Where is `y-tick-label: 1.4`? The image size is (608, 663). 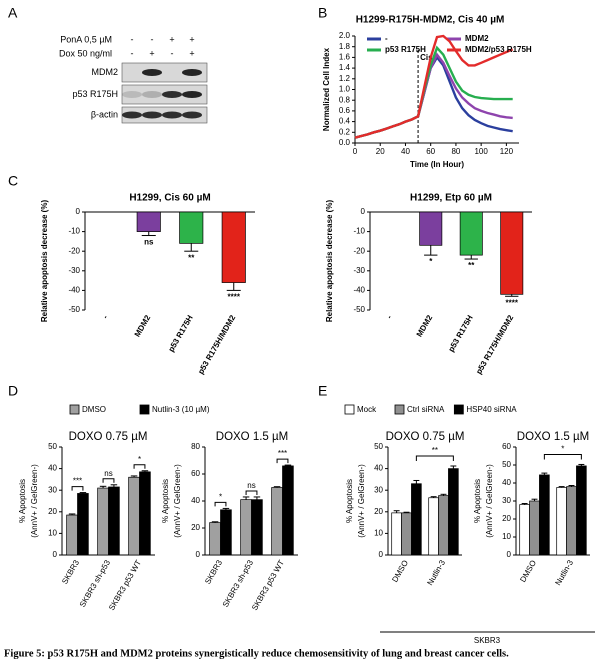
y-tick-label: 1.4 is located at coordinates (345, 67).